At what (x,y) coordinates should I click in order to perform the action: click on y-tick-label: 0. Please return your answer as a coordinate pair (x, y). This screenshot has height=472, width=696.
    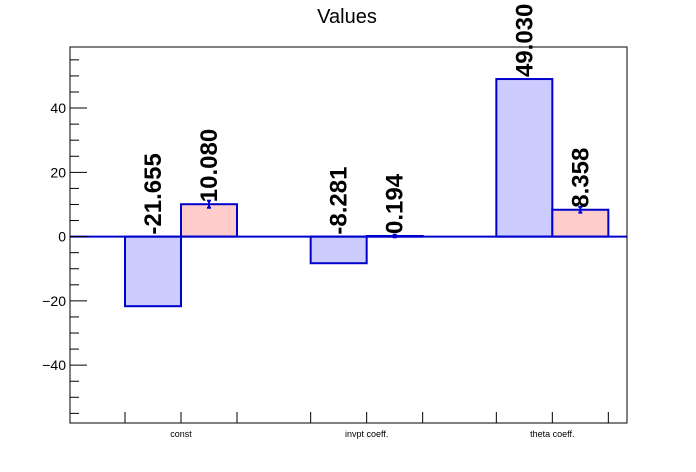
    Looking at the image, I should click on (62, 237).